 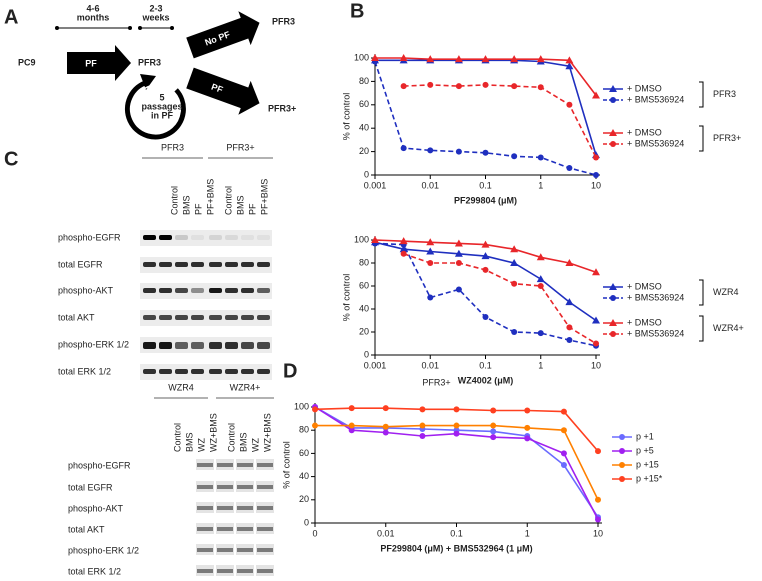 I want to click on panel-label: B, so click(x=357, y=11).